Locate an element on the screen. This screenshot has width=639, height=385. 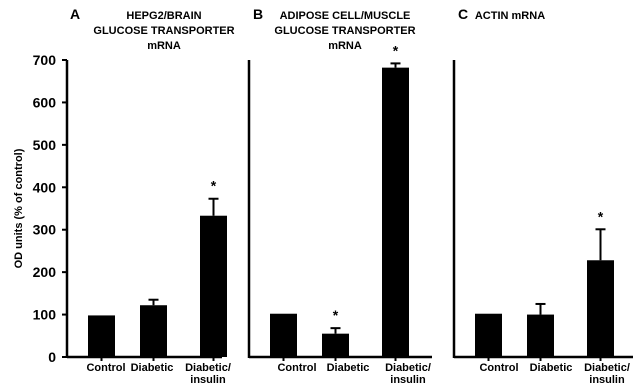
y-tick-label: 600 is located at coordinates (45, 102).